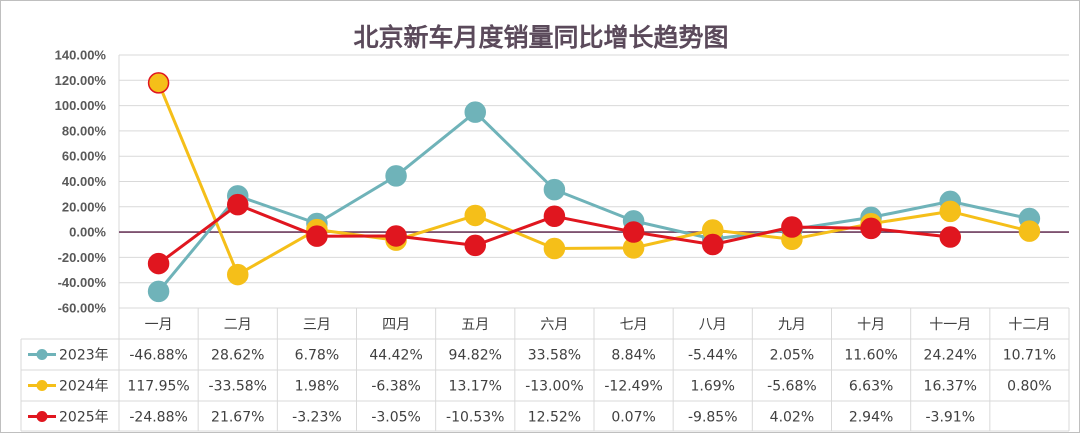 The height and width of the screenshot is (434, 1080). I want to click on y-tick-label: -40.00%, so click(82, 282).